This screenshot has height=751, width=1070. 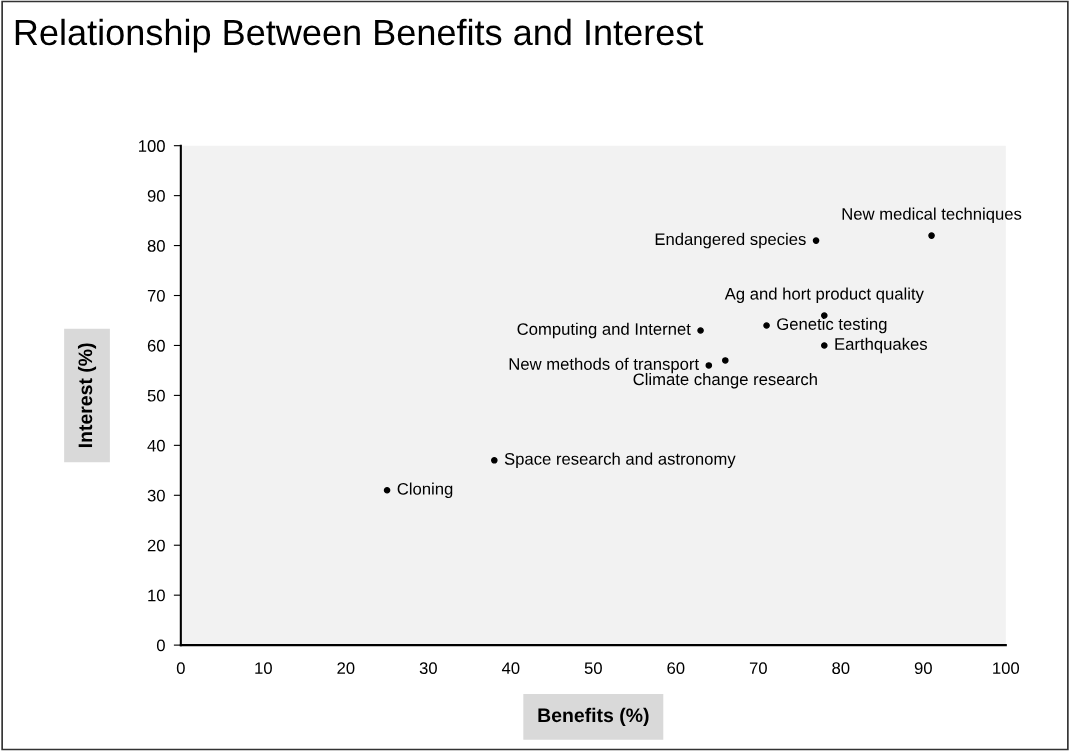 What do you see at coordinates (932, 215) in the screenshot?
I see `annotation: New medical techniques` at bounding box center [932, 215].